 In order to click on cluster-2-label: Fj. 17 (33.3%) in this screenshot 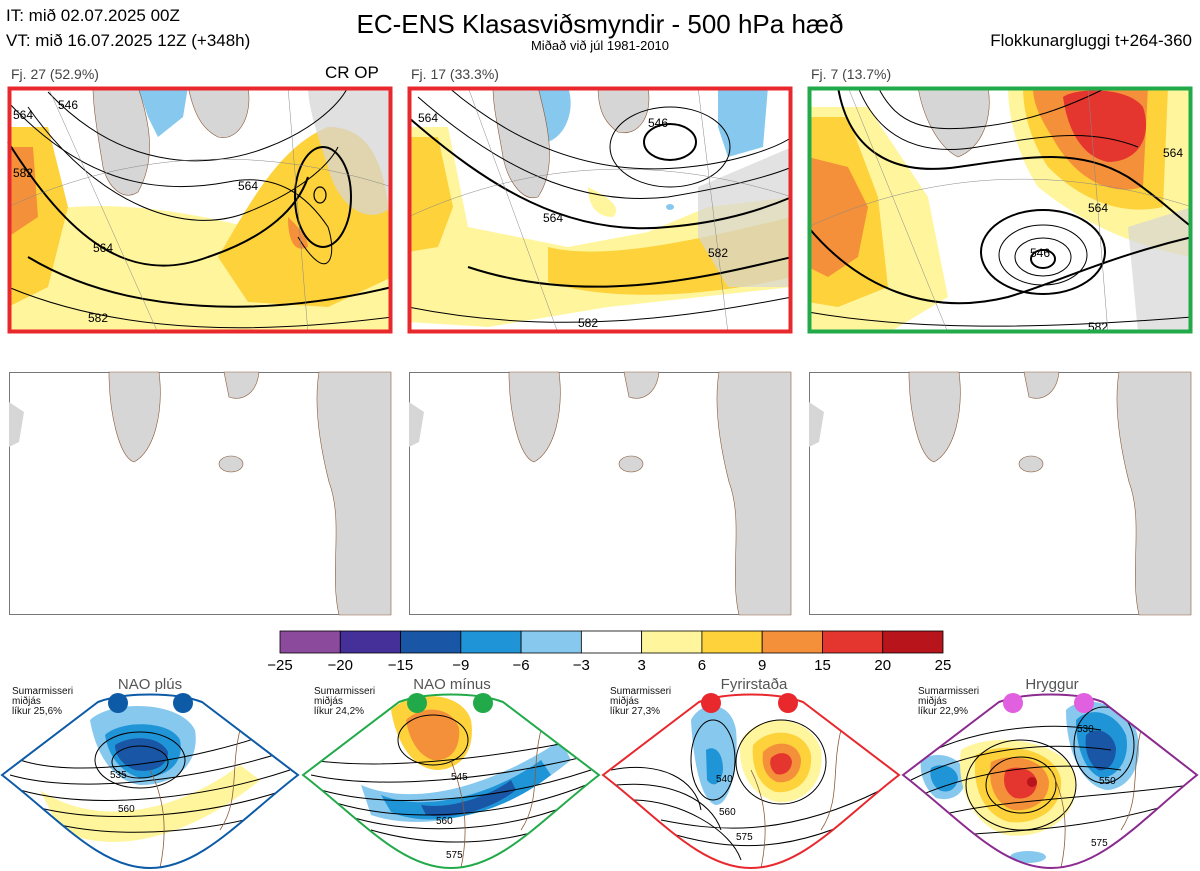, I will do `click(455, 74)`.